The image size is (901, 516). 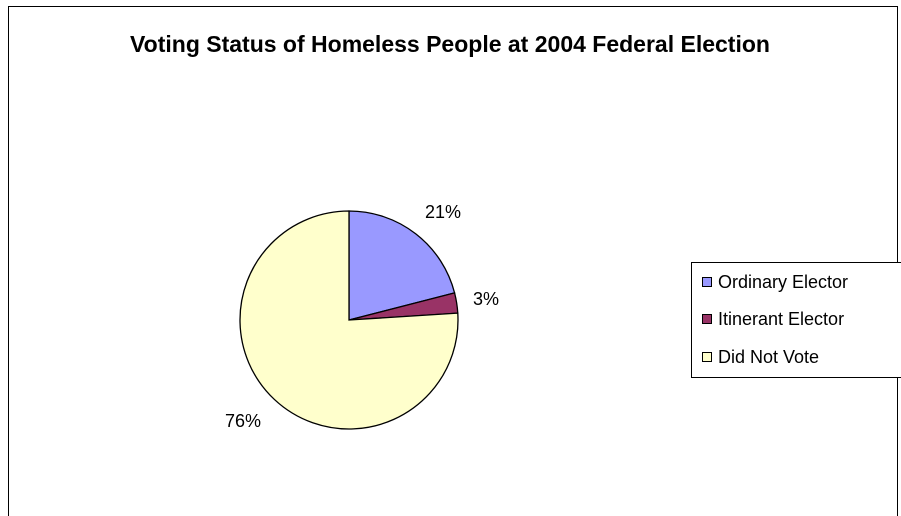 I want to click on legend-item-itinerant-elector: Itinerant Elector, so click(x=773, y=319).